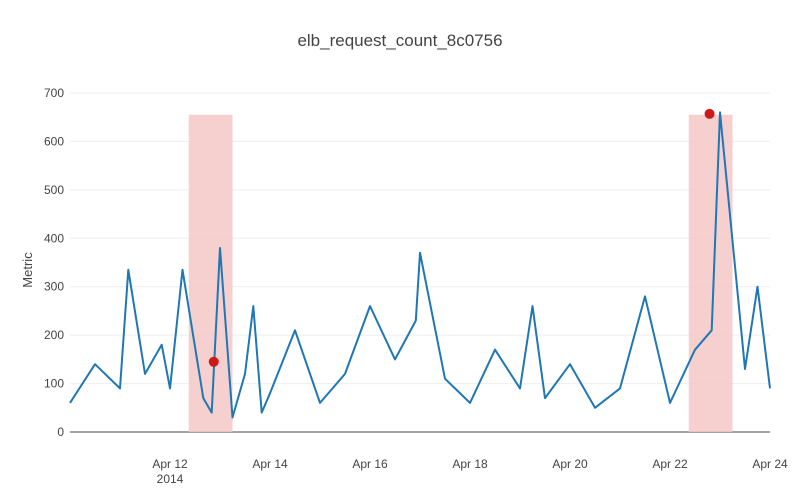  Describe the element at coordinates (54, 287) in the screenshot. I see `y-tick-label: 300` at that location.